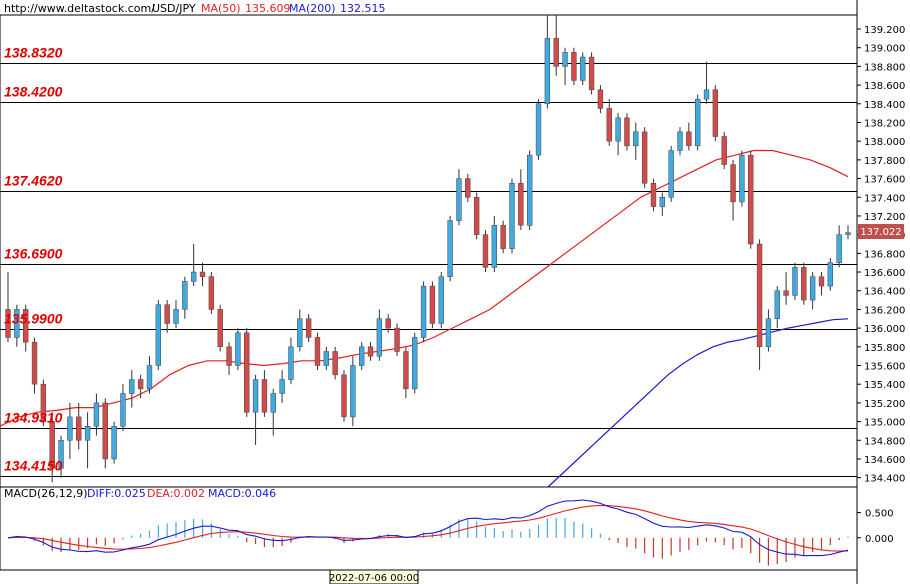  I want to click on macd-name: MACD(26,12,9), so click(46, 493).